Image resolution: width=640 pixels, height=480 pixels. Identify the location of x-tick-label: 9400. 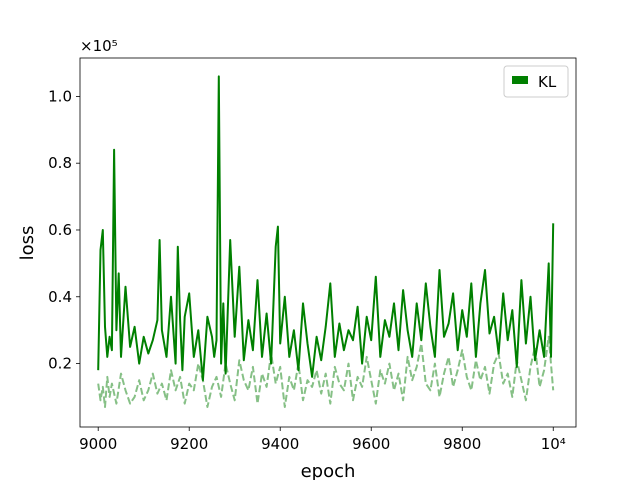
(280, 444).